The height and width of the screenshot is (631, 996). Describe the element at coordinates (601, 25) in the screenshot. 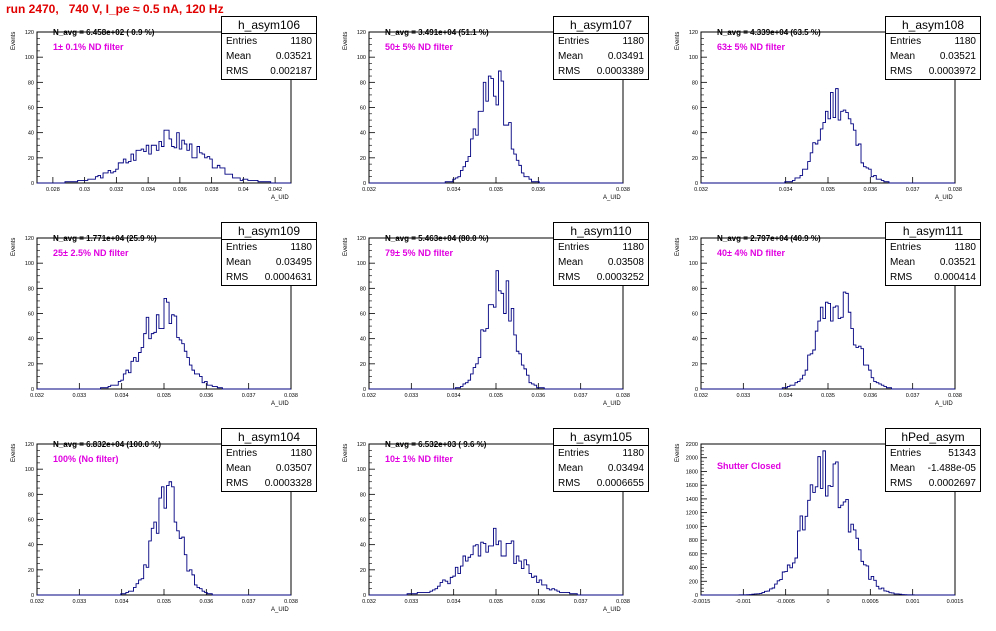

I see `histogram-name: h_asym107` at that location.